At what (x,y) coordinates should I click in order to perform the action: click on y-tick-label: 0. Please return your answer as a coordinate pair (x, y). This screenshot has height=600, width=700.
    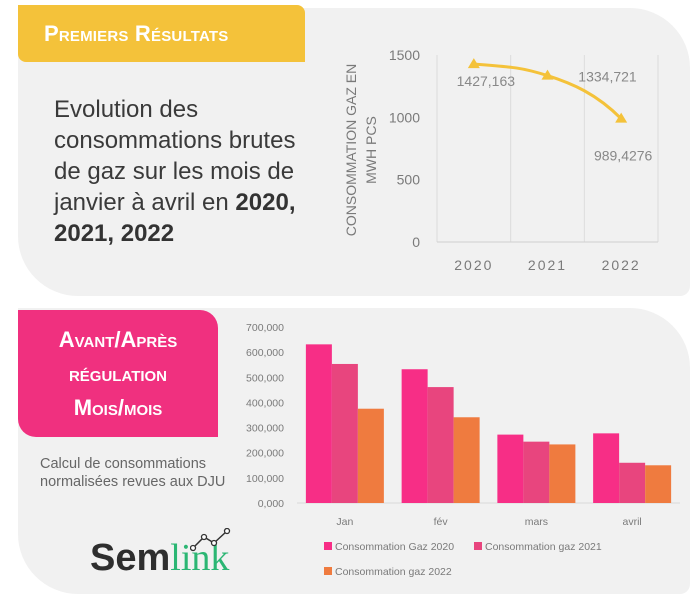
    Looking at the image, I should click on (416, 242).